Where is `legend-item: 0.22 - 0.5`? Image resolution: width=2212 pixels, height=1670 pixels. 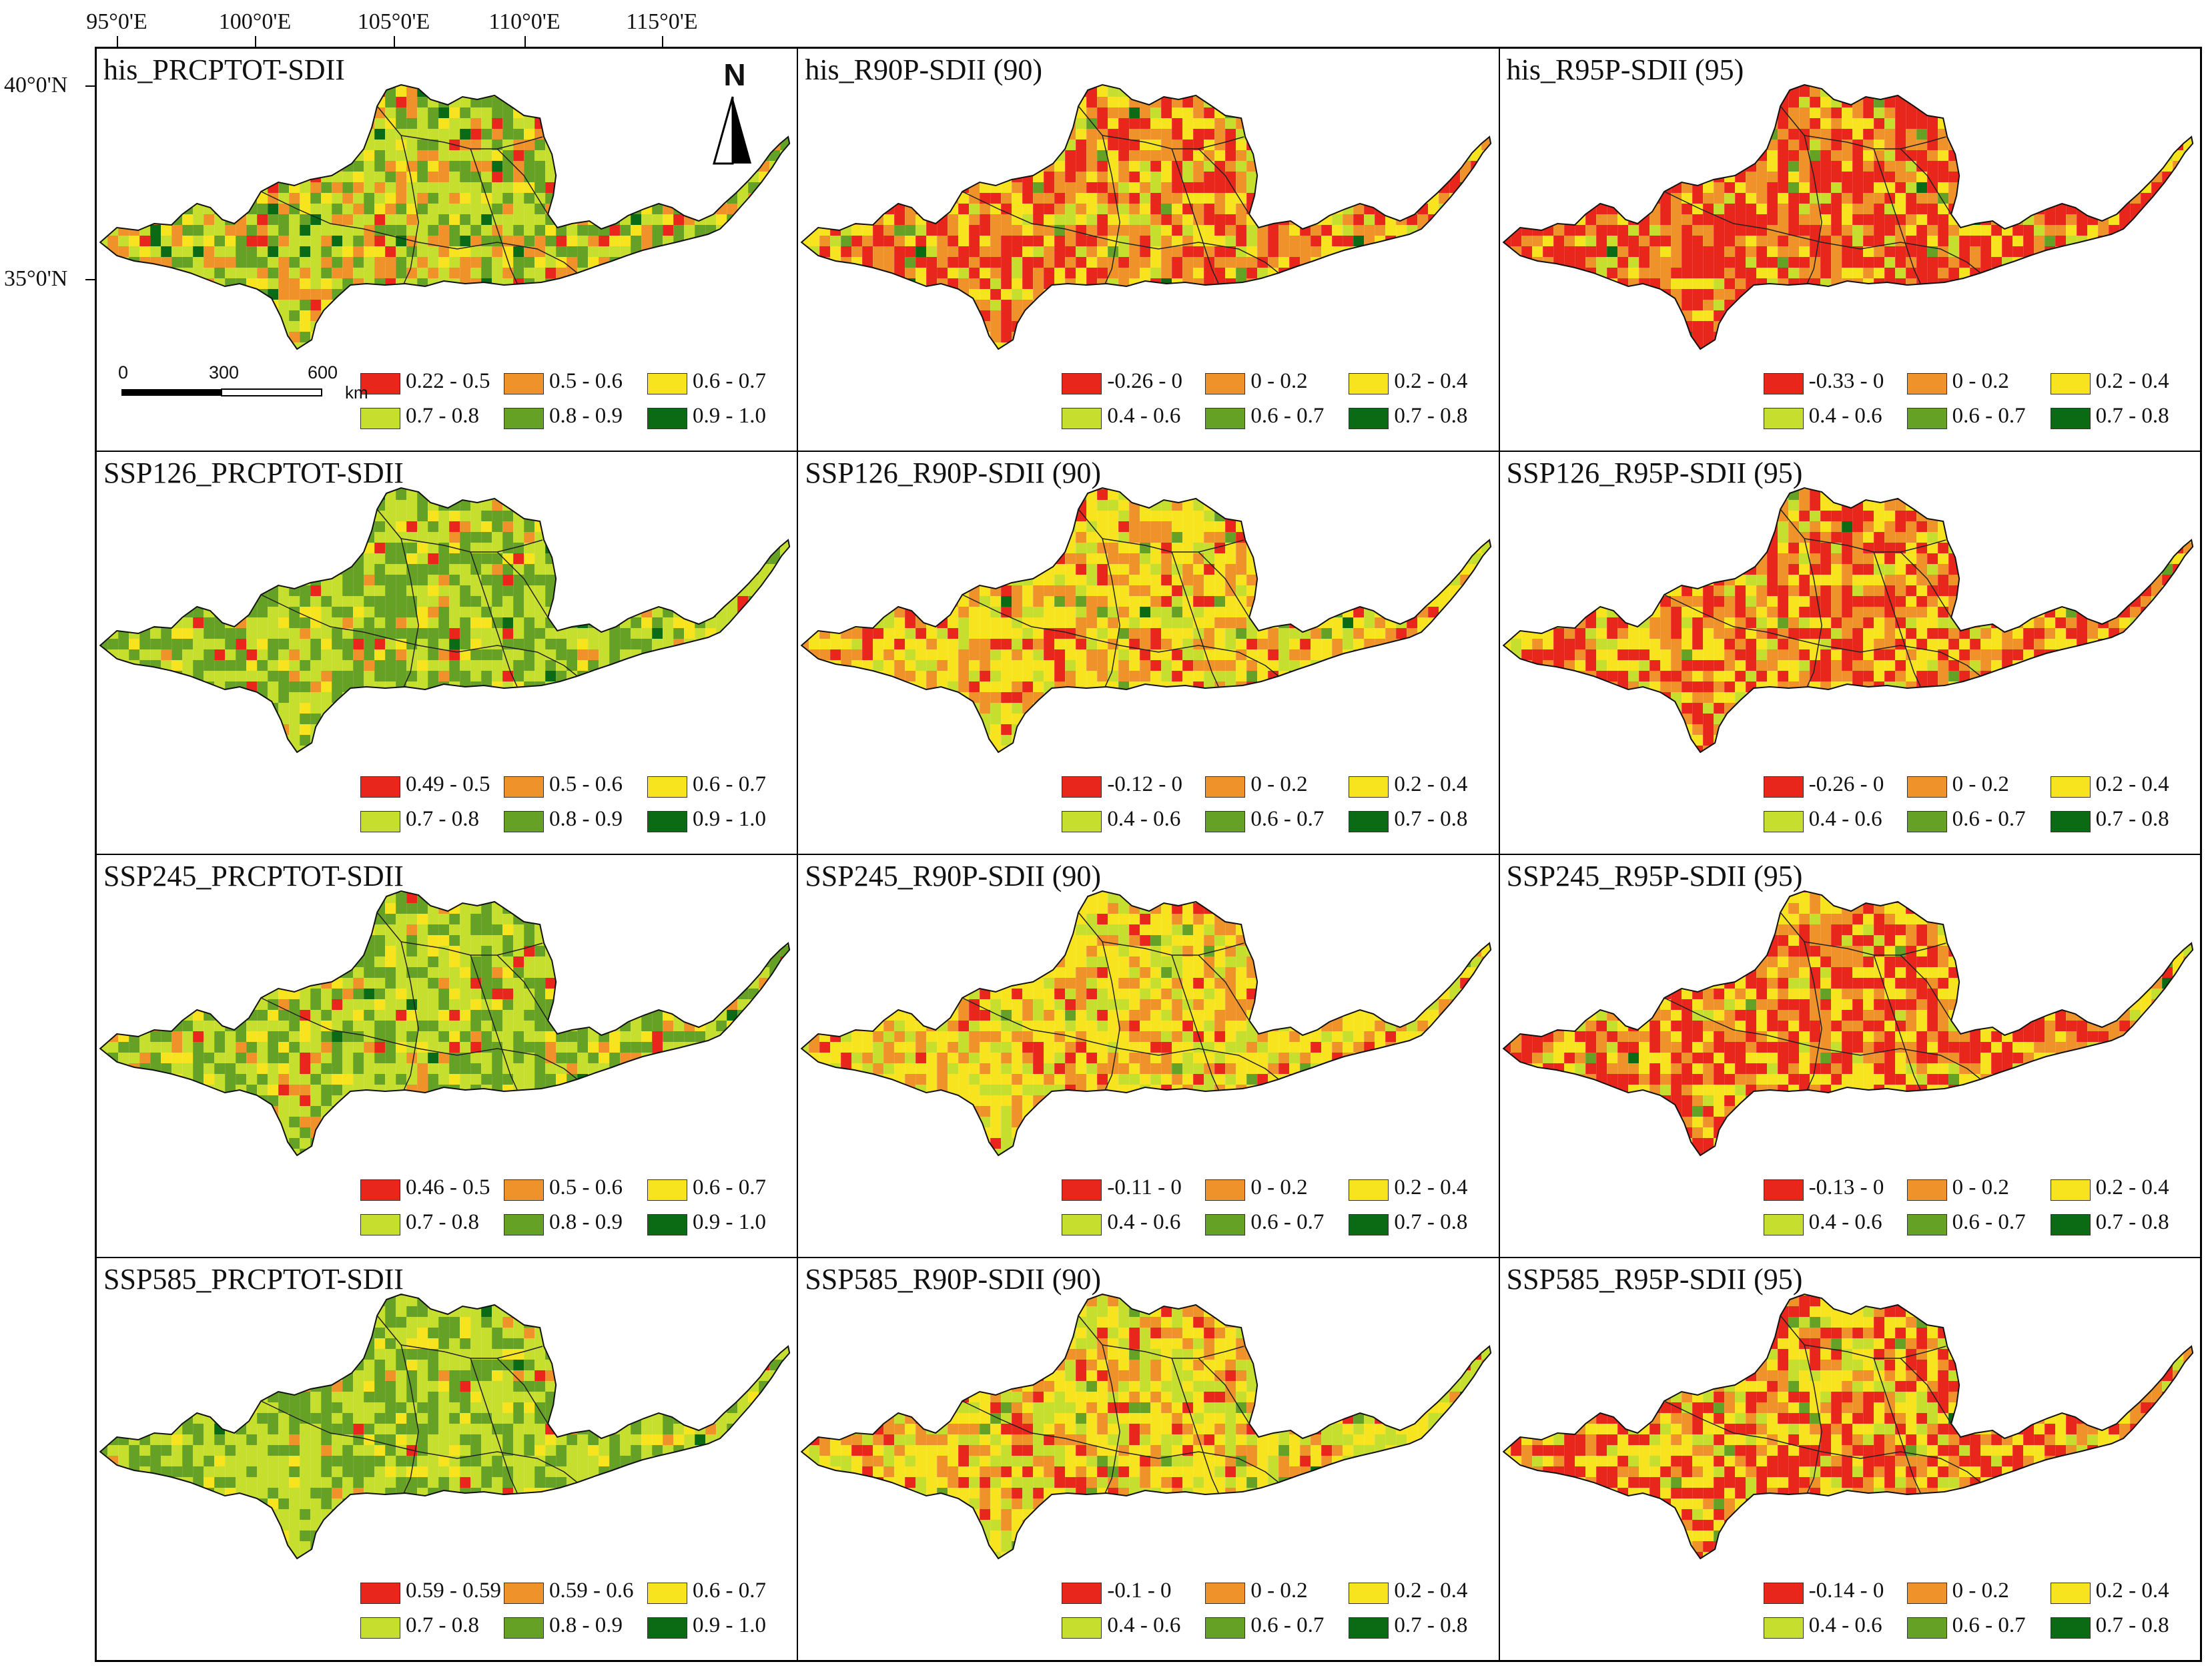
legend-item: 0.22 - 0.5 is located at coordinates (428, 384).